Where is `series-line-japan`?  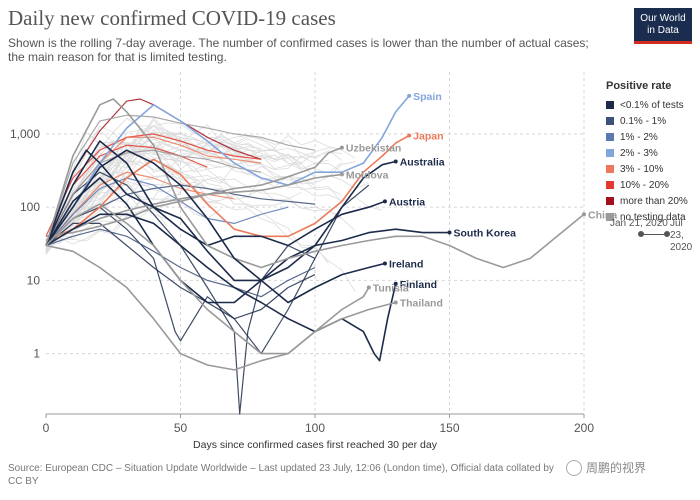
series-line-japan is located at coordinates (227, 188).